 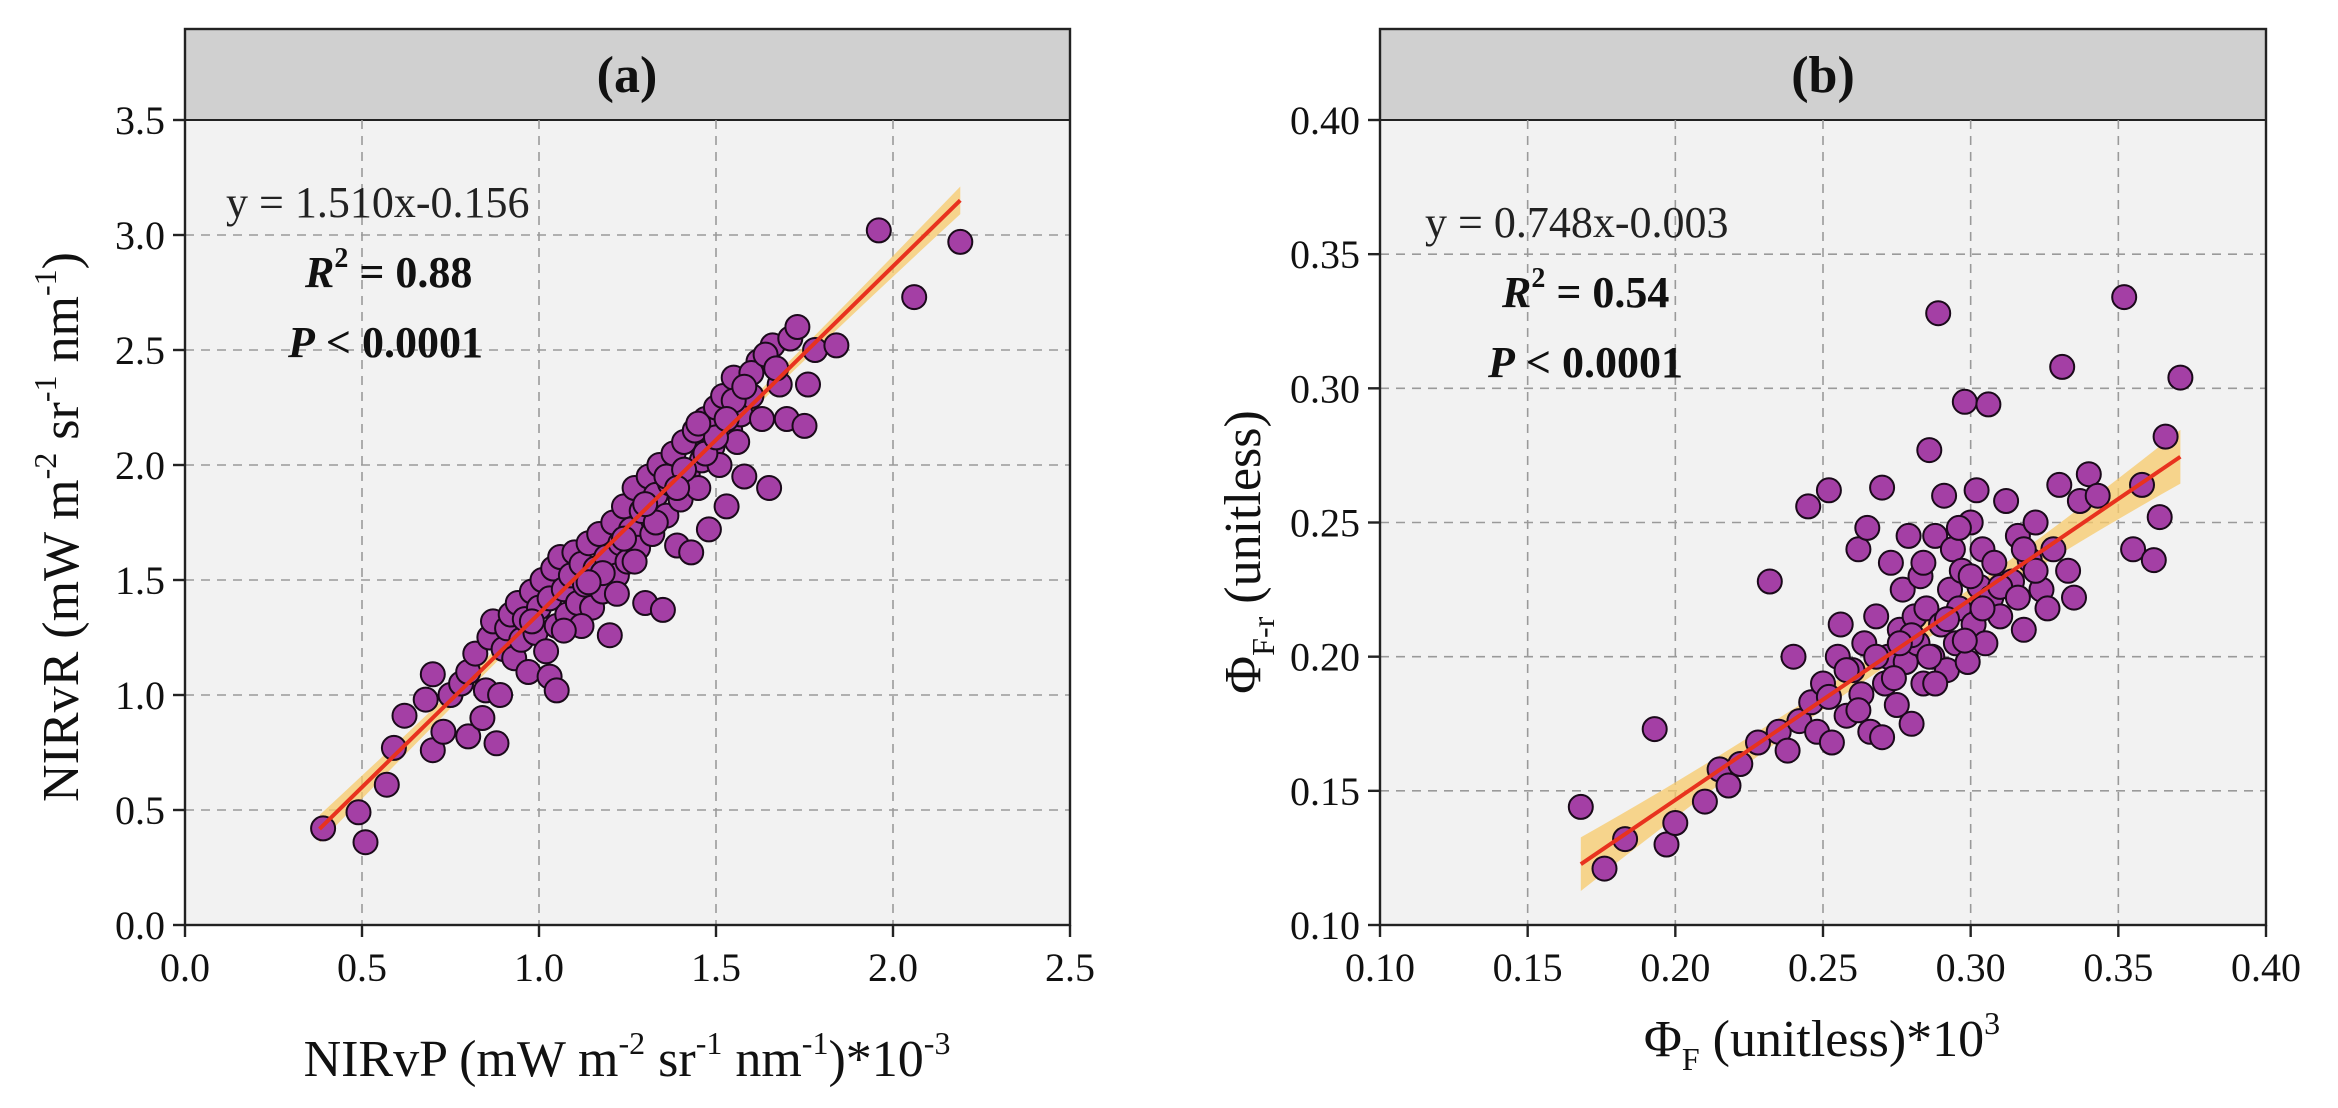 What do you see at coordinates (2266, 967) in the screenshot?
I see `panel-b-xtick-label: 0.40` at bounding box center [2266, 967].